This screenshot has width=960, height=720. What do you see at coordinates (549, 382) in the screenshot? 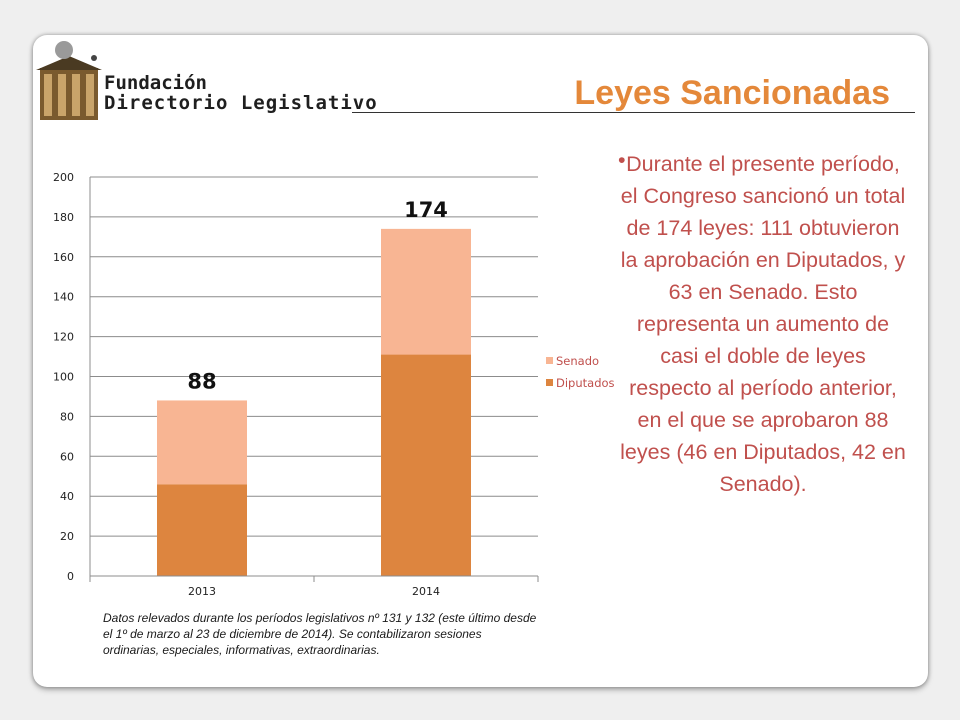
I see `legend-swatch-diputados` at bounding box center [549, 382].